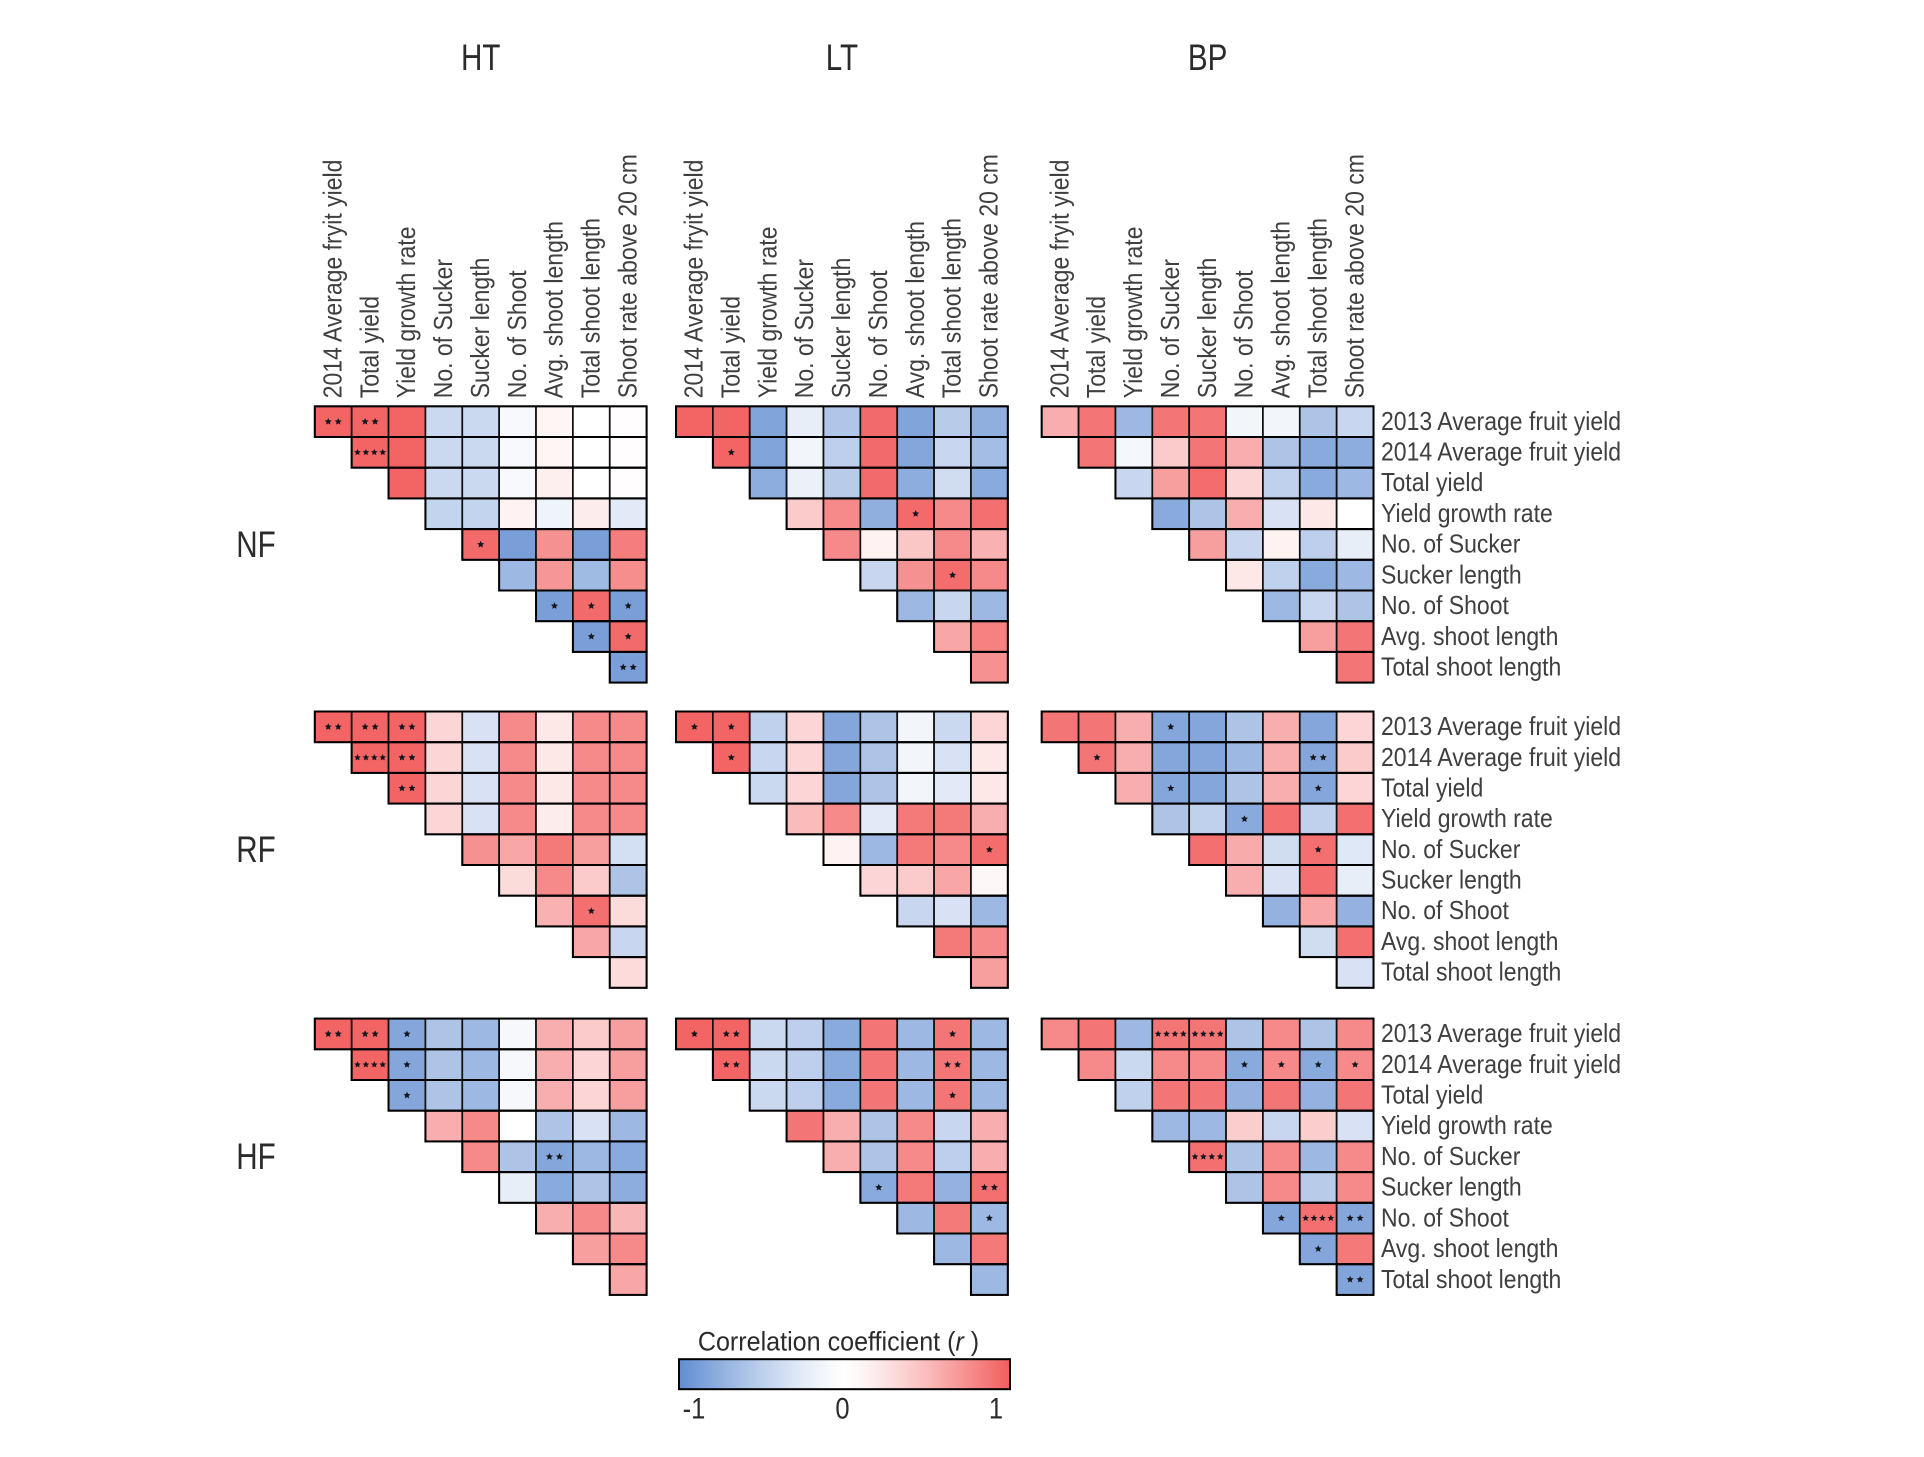 This screenshot has width=1924, height=1457. What do you see at coordinates (842, 1408) in the screenshot?
I see `svg-text: 0` at bounding box center [842, 1408].